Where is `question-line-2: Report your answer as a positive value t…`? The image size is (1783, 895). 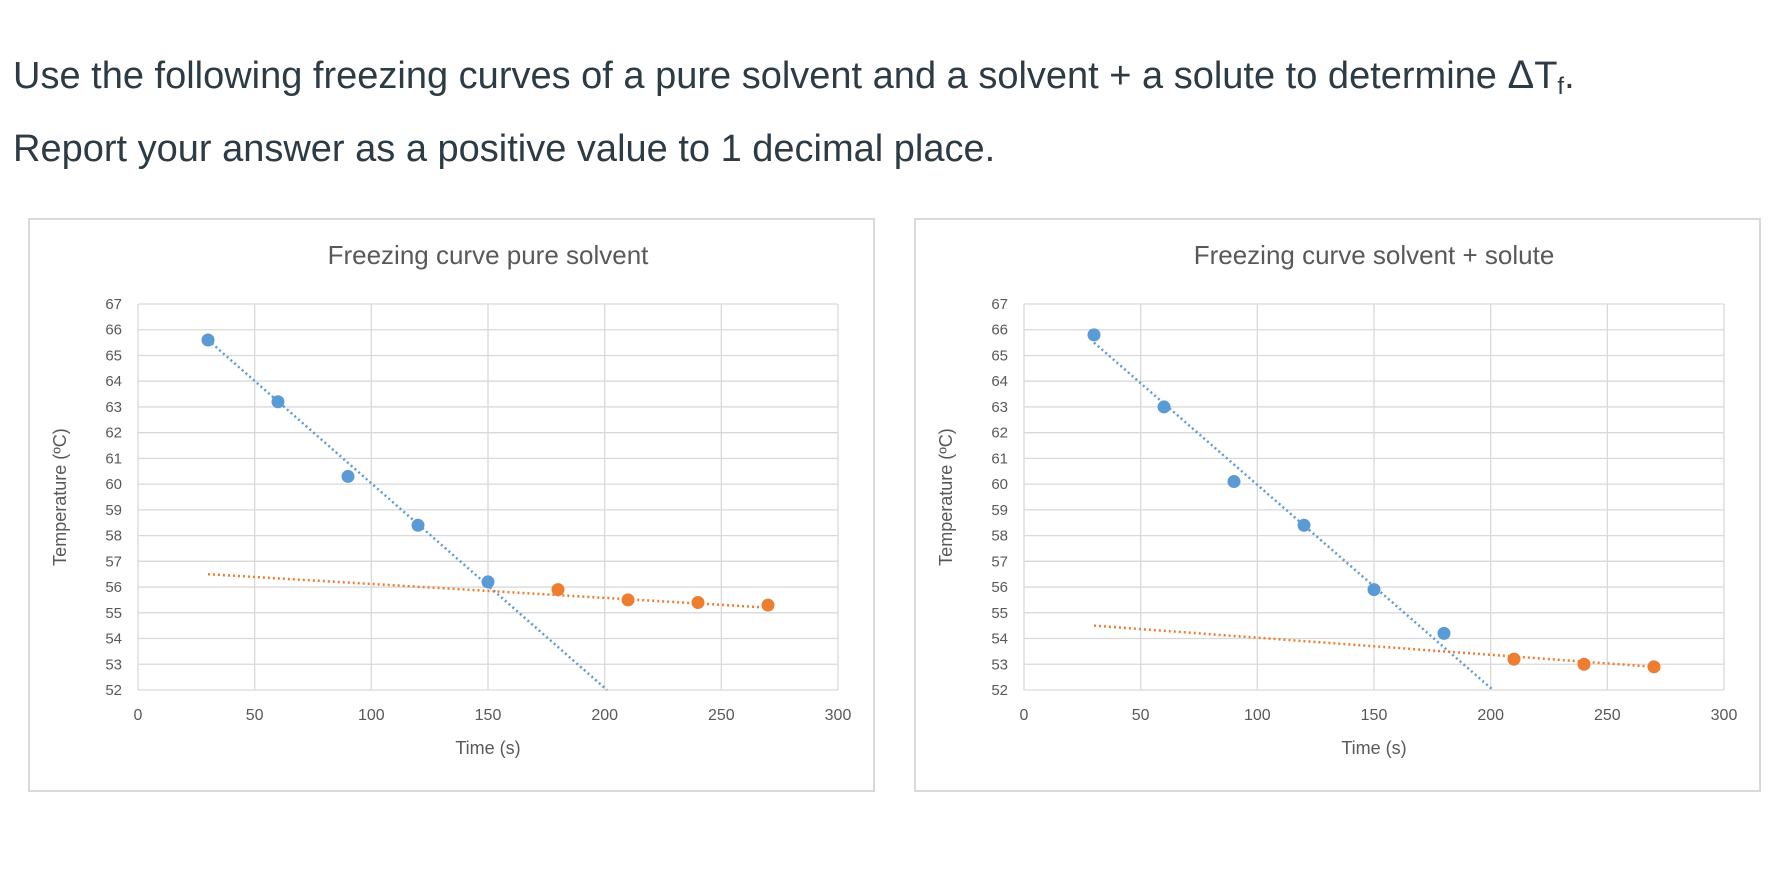 question-line-2: Report your answer as a positive value t… is located at coordinates (504, 149).